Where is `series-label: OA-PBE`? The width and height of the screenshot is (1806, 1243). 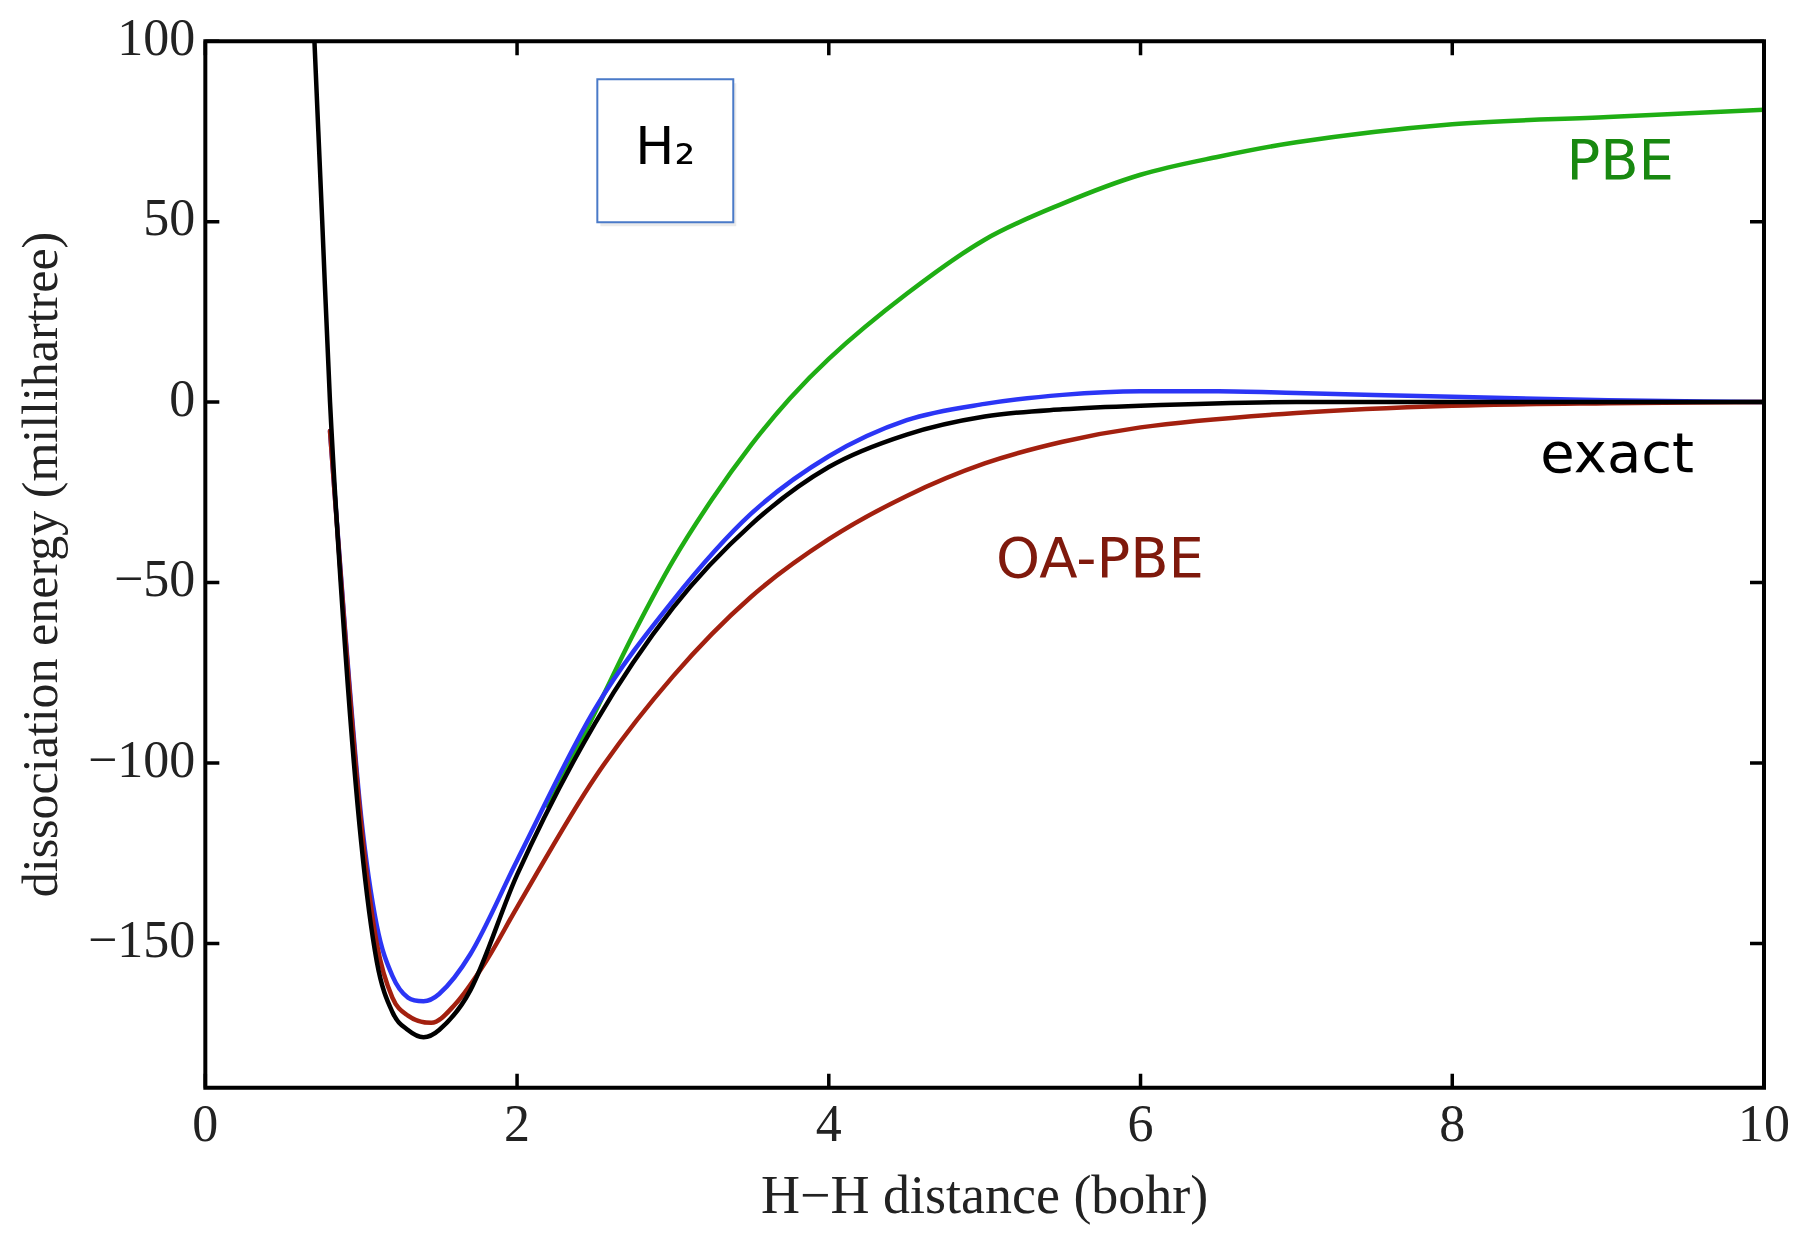 series-label: OA-PBE is located at coordinates (1100, 557).